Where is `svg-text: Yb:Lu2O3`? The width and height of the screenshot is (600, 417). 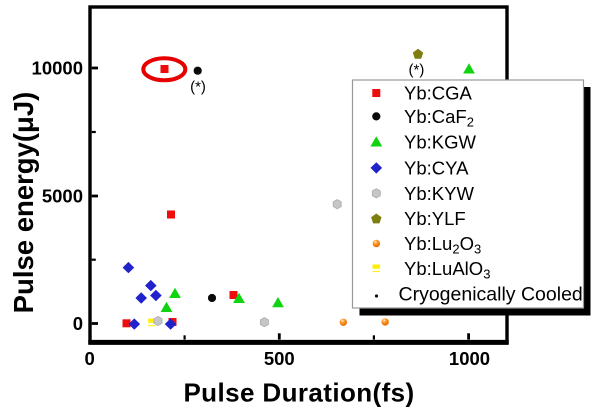
svg-text: Yb:Lu2O3 is located at coordinates (442, 245).